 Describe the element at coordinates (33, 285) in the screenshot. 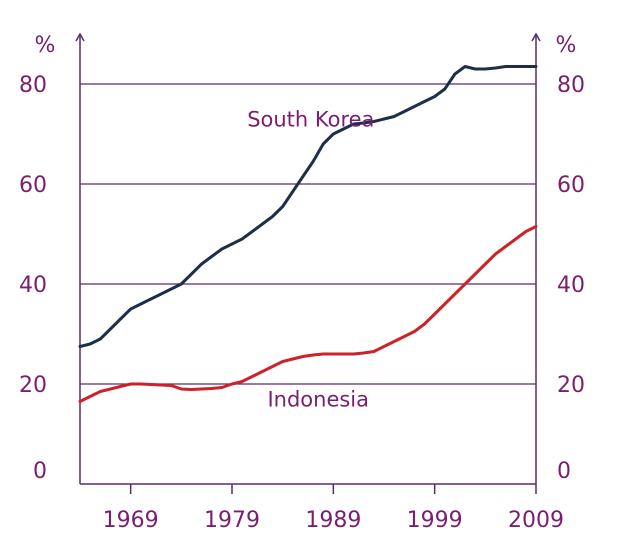

I see `y-tick-label-left-40: 40` at that location.